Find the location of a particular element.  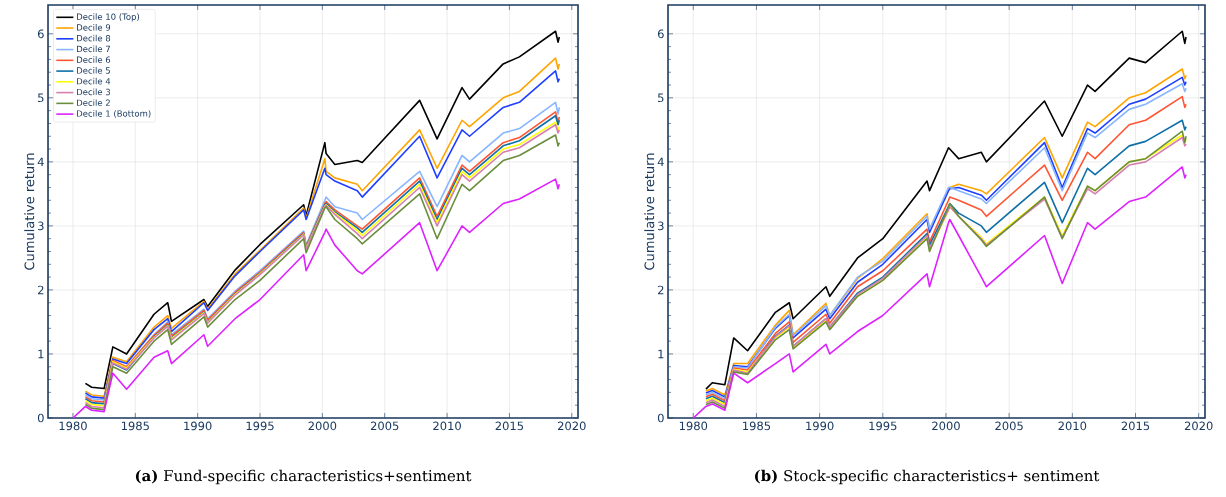

legend-label: Decile 10 (Top) is located at coordinates (108, 17).